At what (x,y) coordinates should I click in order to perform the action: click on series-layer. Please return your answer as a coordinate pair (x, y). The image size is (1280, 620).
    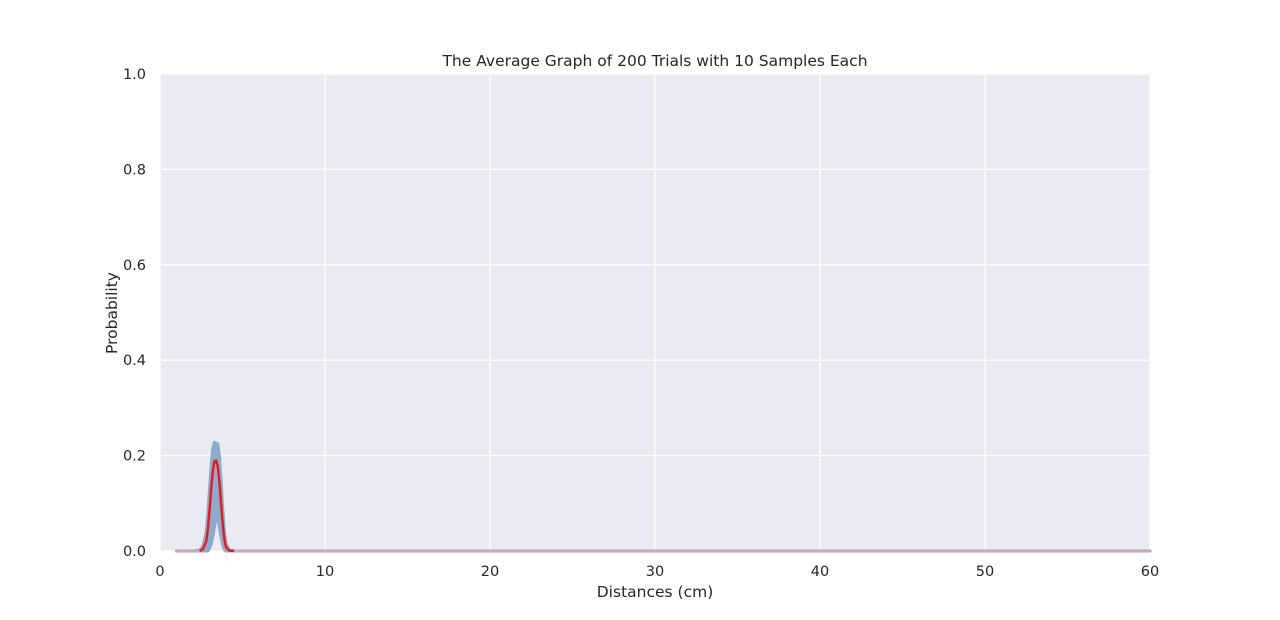
    Looking at the image, I should click on (663, 496).